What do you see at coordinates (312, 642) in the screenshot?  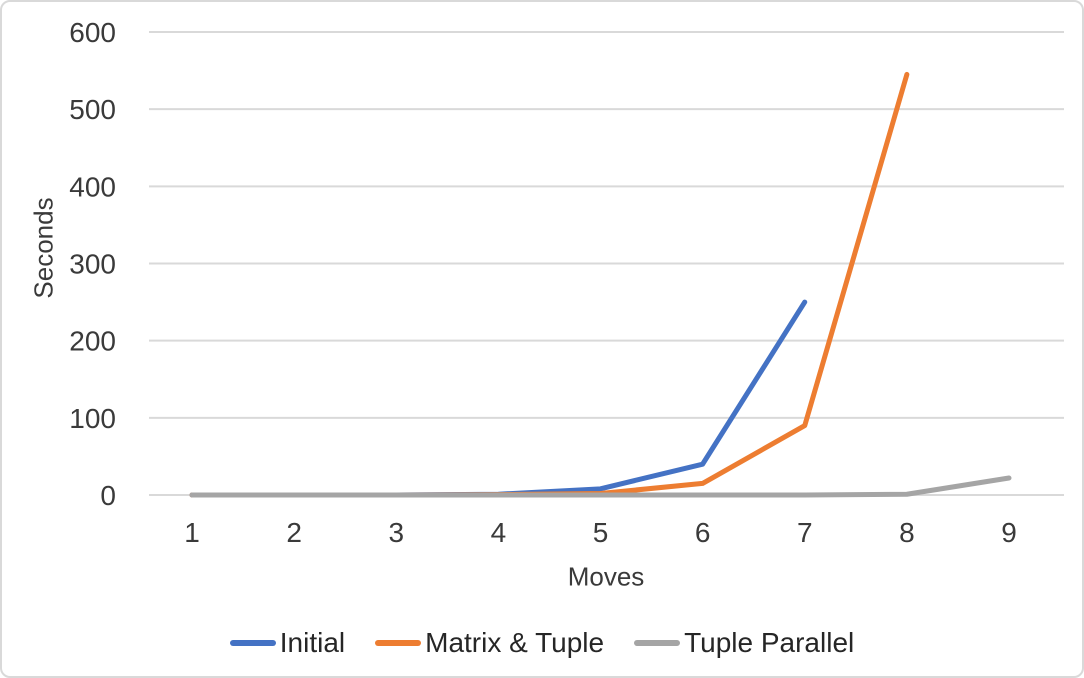 I see `legend-label: Initial` at bounding box center [312, 642].